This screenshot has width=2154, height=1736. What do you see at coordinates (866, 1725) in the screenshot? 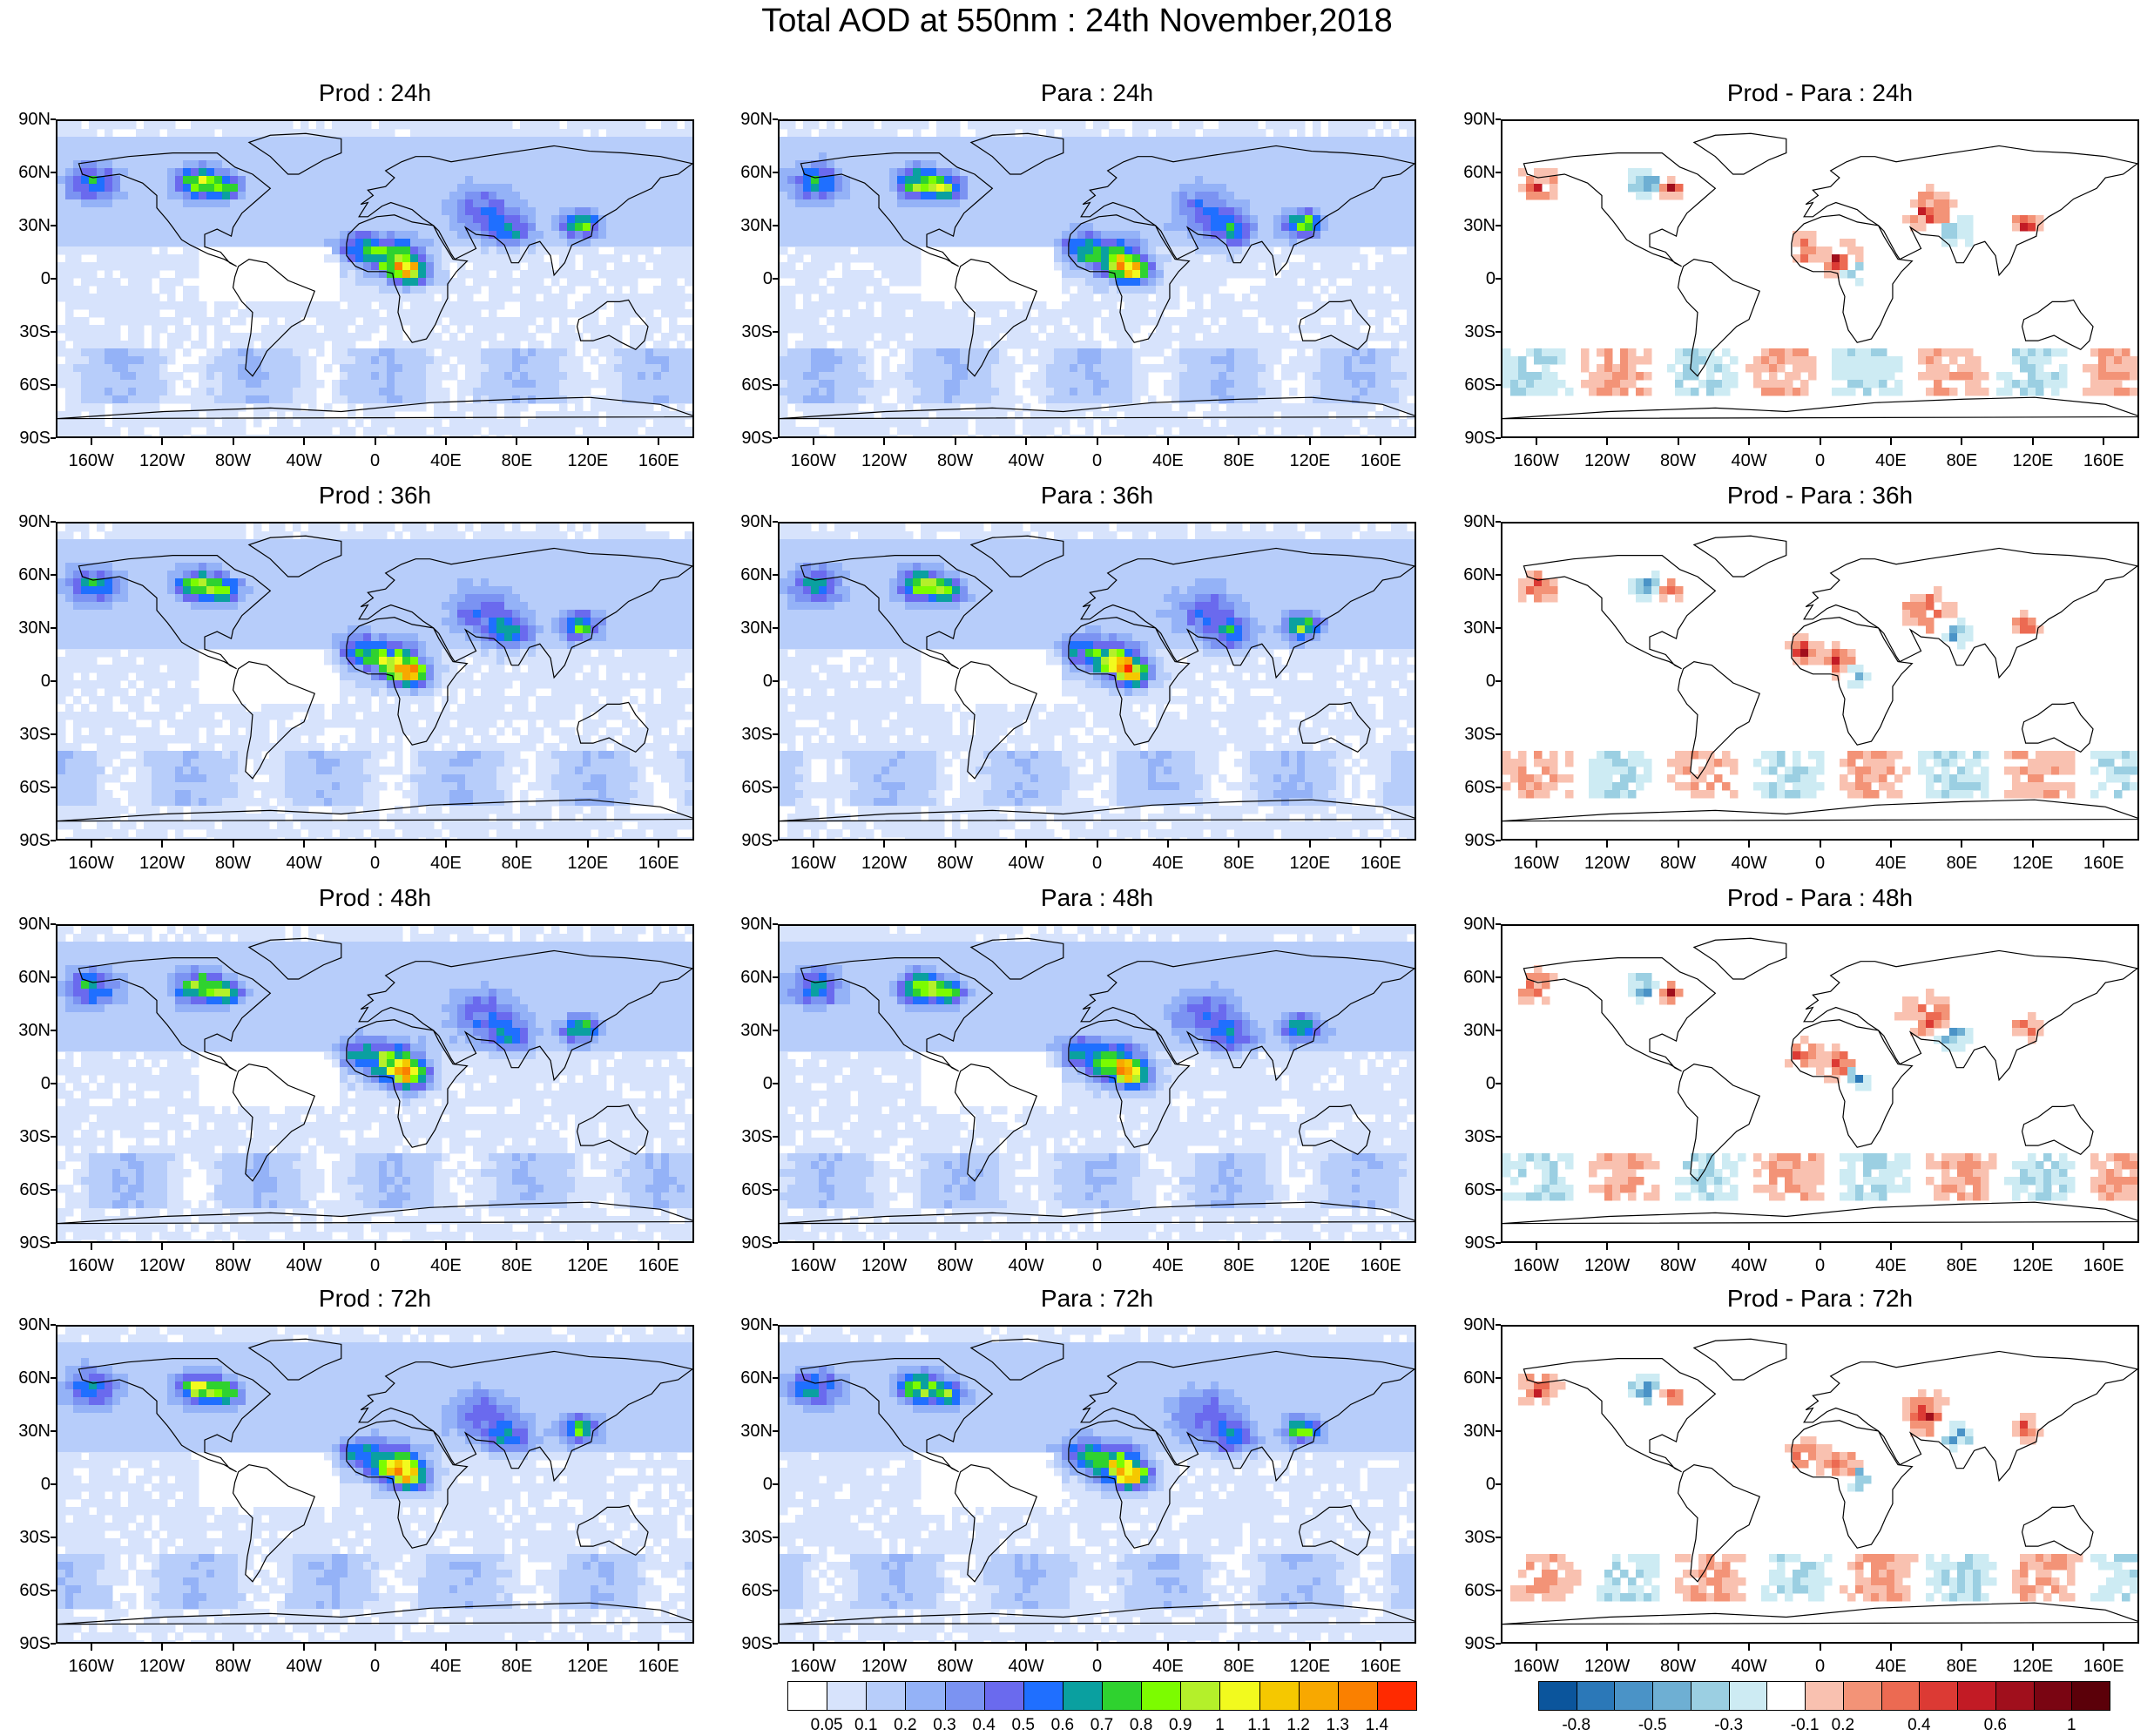
I see `colorbar-label: 0.1` at bounding box center [866, 1725].